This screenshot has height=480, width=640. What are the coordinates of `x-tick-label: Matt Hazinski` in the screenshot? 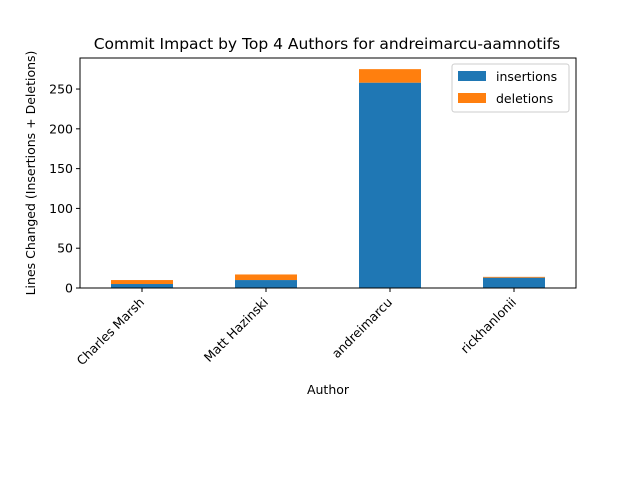 It's located at (236, 330).